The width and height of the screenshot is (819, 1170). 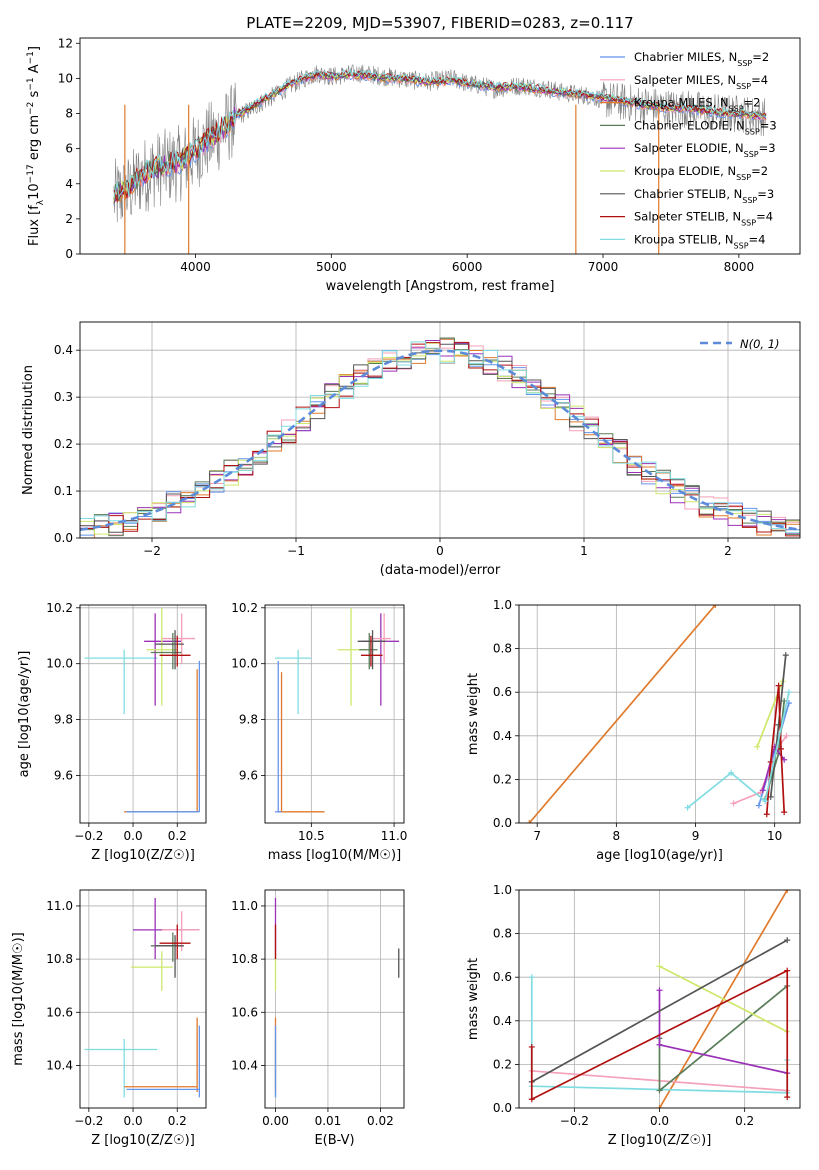 What do you see at coordinates (69, 149) in the screenshot?
I see `y-tick-label: 6` at bounding box center [69, 149].